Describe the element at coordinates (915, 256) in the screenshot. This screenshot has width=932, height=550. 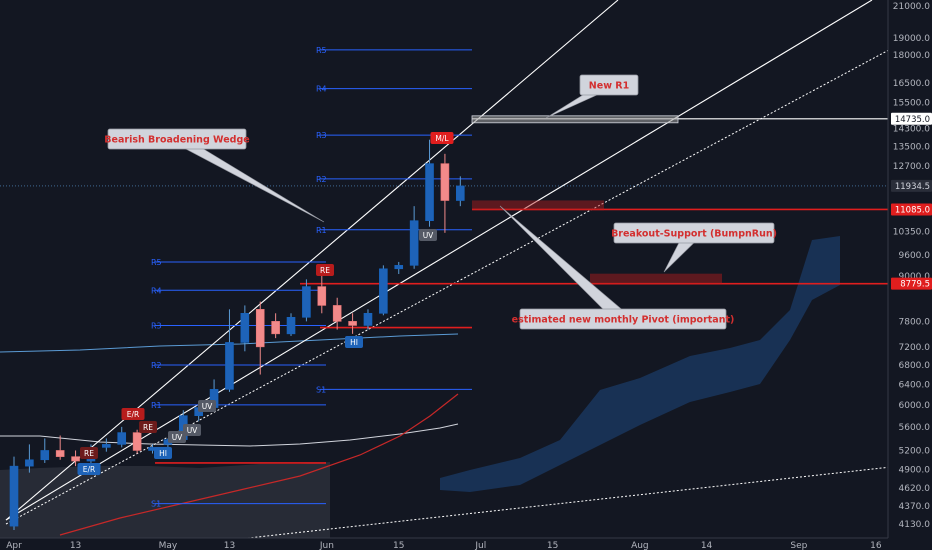
I see `y-tick-label: 9600.0` at that location.